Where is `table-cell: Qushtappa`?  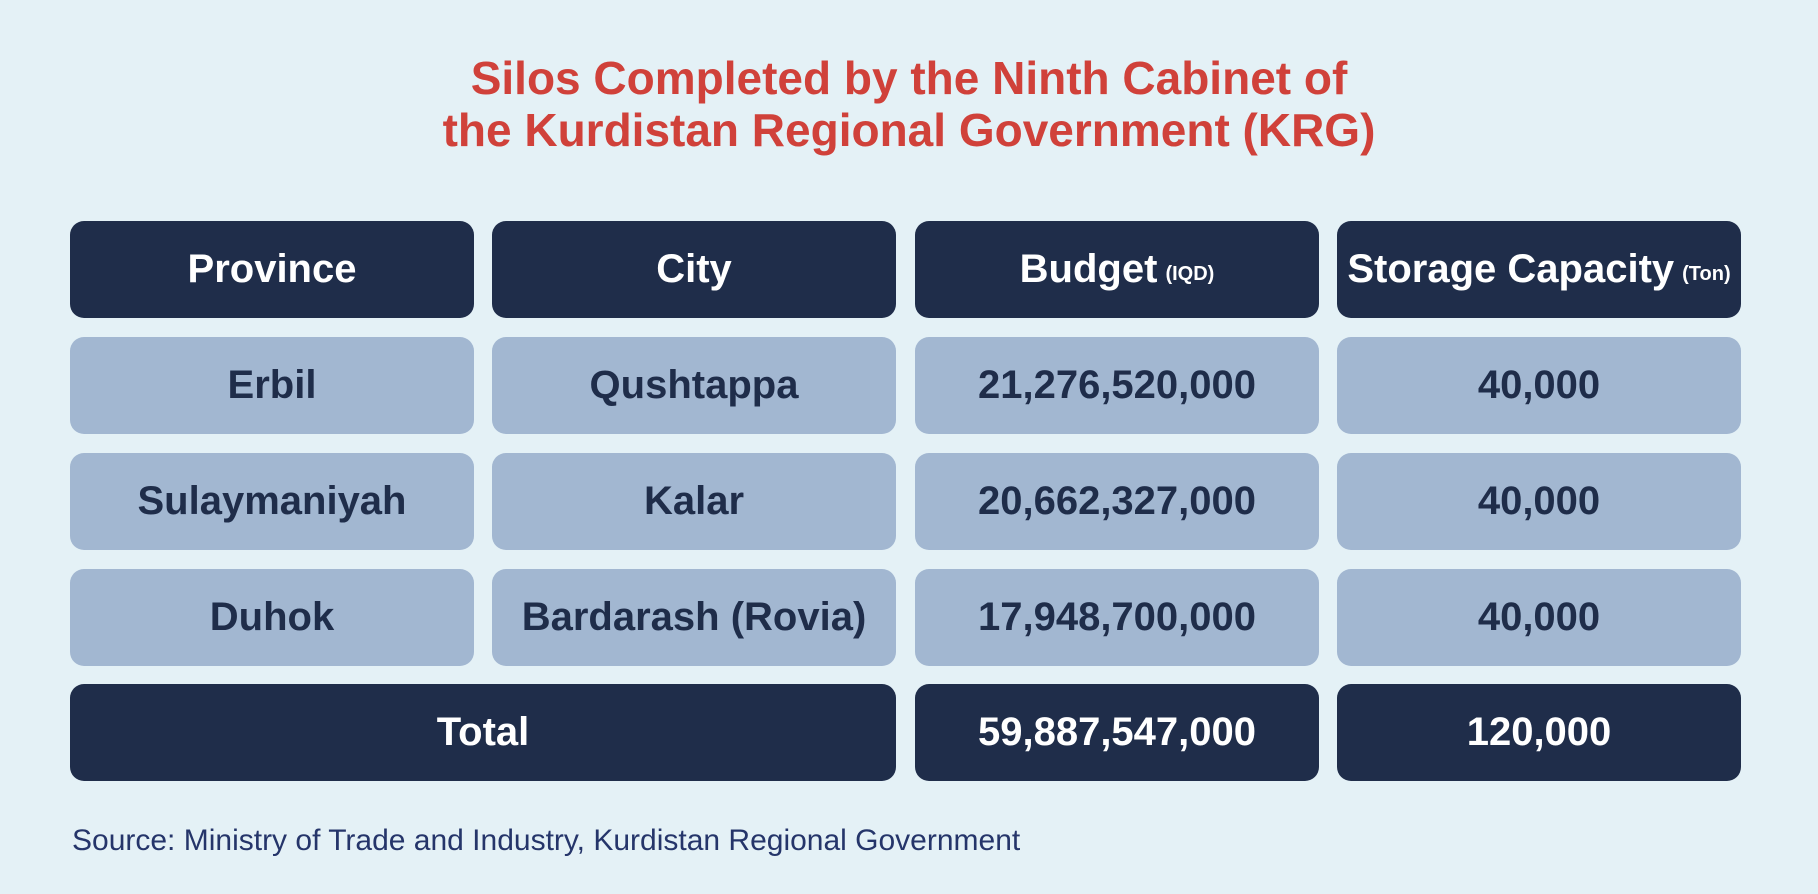 table-cell: Qushtappa is located at coordinates (694, 385).